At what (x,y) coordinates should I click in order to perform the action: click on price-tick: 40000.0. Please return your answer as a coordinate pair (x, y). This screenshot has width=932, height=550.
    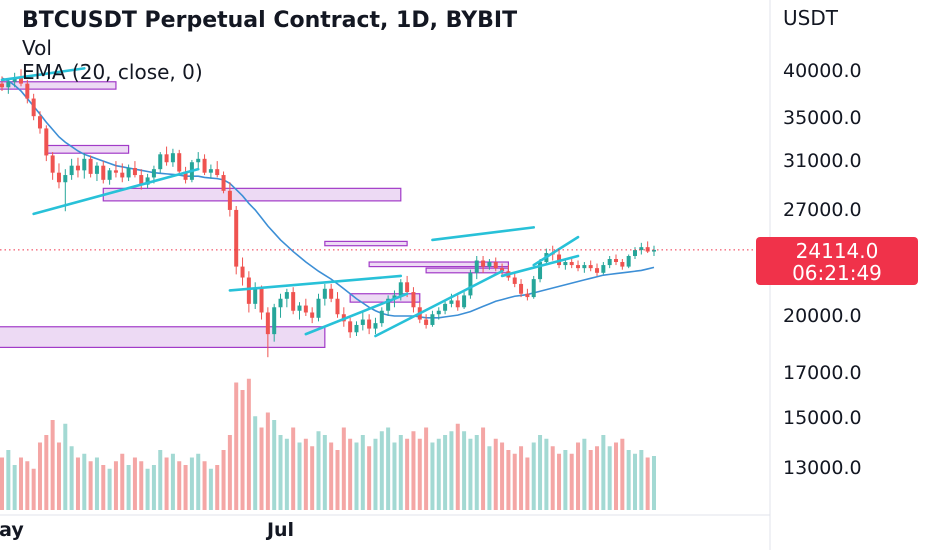
    Looking at the image, I should click on (822, 71).